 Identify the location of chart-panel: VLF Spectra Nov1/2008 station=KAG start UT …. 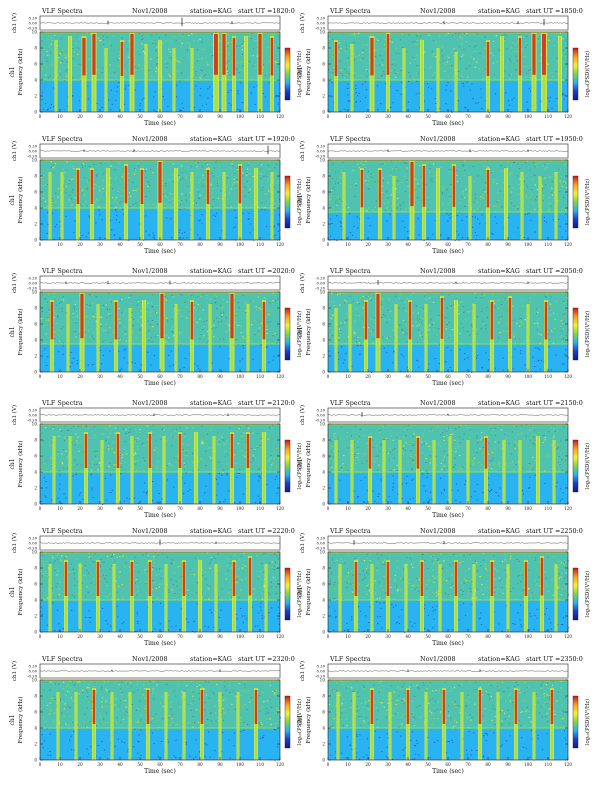
(156, 327).